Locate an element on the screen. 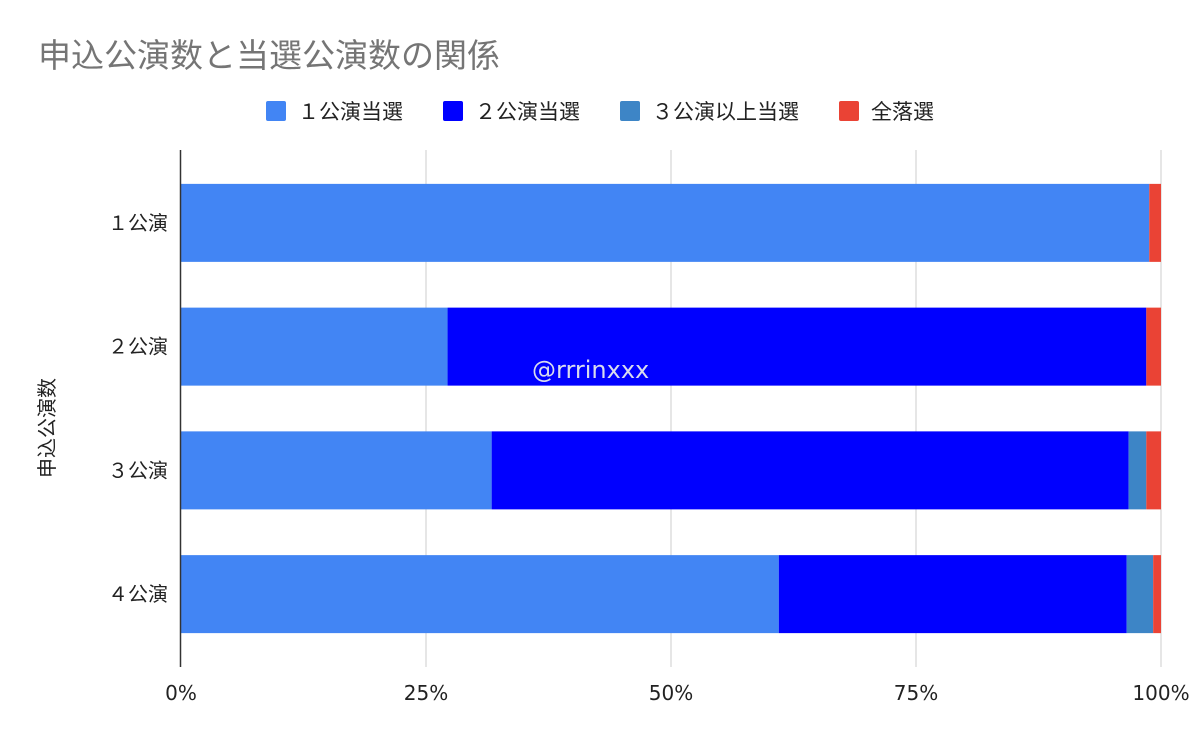 The height and width of the screenshot is (742, 1200). y-tick-labels: １公演 ２公演 ３公演 ４公演 is located at coordinates (138, 408).